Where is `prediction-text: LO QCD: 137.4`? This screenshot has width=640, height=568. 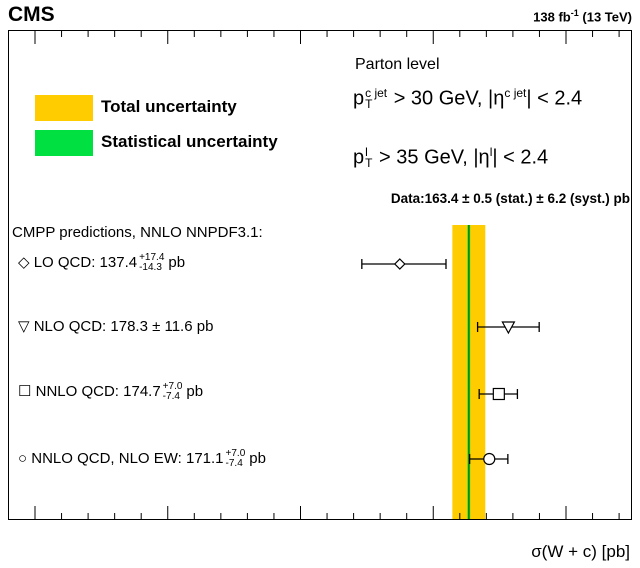
prediction-text: LO QCD: 137.4 is located at coordinates (85, 262).